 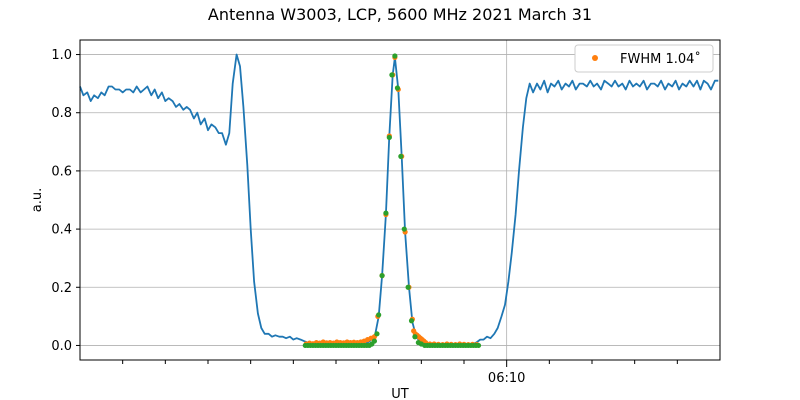 I want to click on y-tick-label: 0.2, so click(x=61, y=288).